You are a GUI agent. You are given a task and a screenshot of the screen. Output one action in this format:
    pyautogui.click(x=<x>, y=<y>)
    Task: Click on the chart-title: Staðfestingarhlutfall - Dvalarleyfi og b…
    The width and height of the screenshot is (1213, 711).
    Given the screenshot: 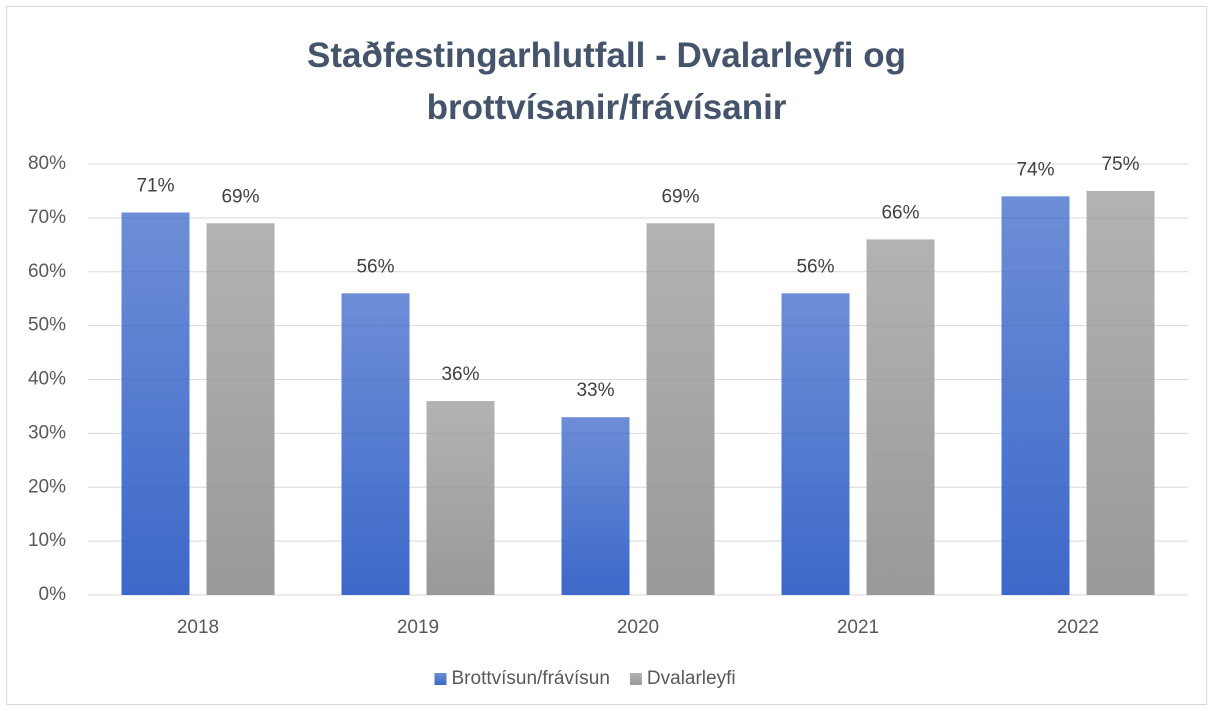 What is the action you would take?
    pyautogui.click(x=606, y=81)
    